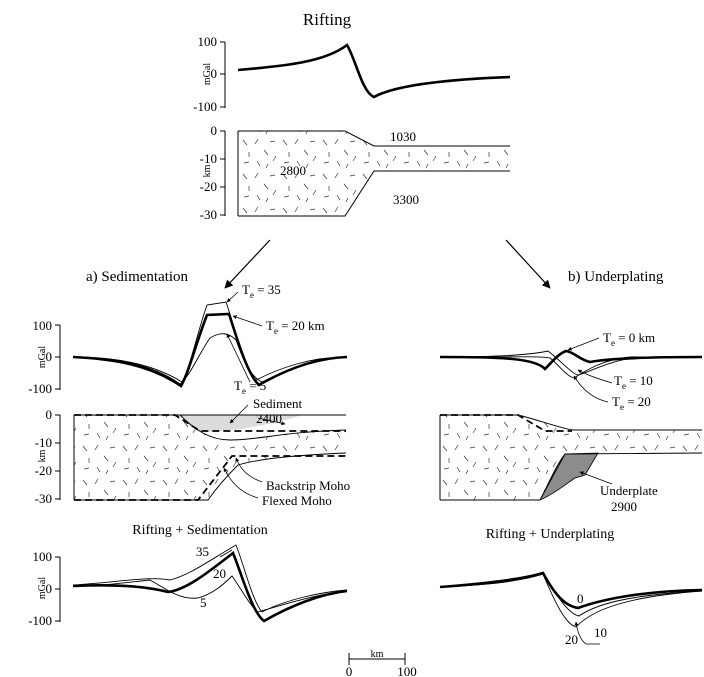 Image resolution: width=704 pixels, height=677 pixels. I want to click on underplate-body, so click(569, 476).